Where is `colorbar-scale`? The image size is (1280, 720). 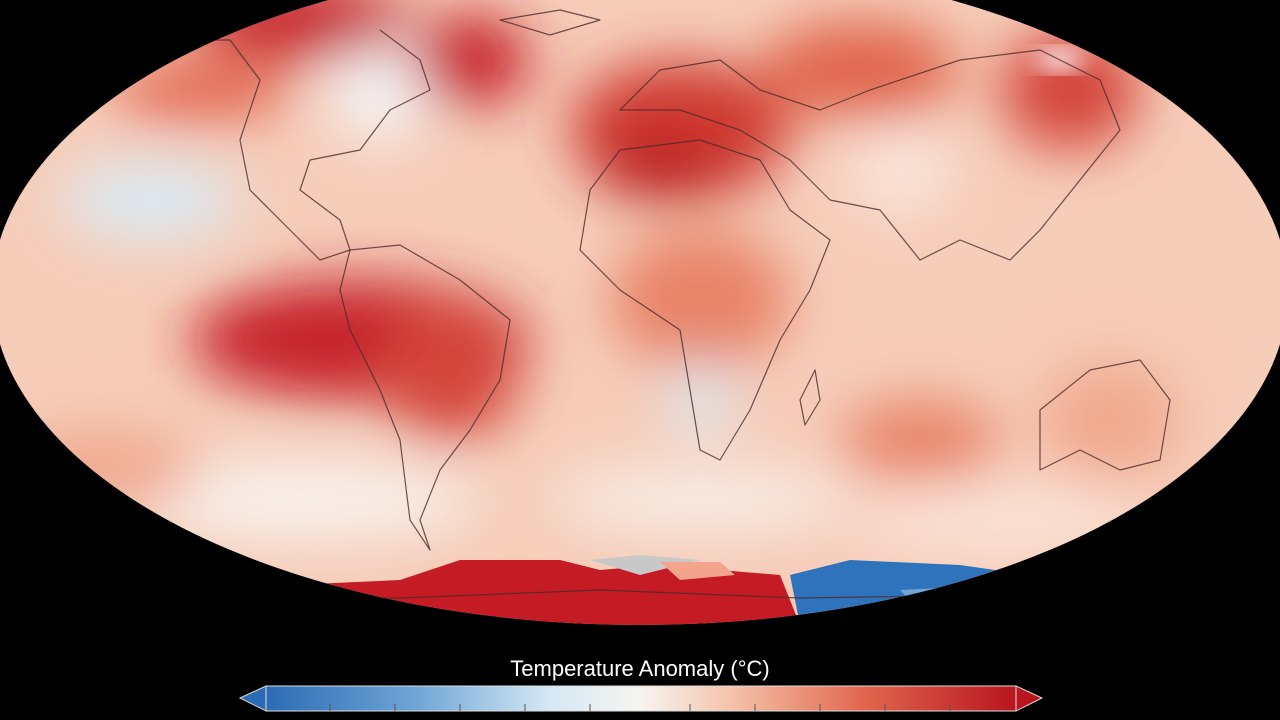 colorbar-scale is located at coordinates (641, 698).